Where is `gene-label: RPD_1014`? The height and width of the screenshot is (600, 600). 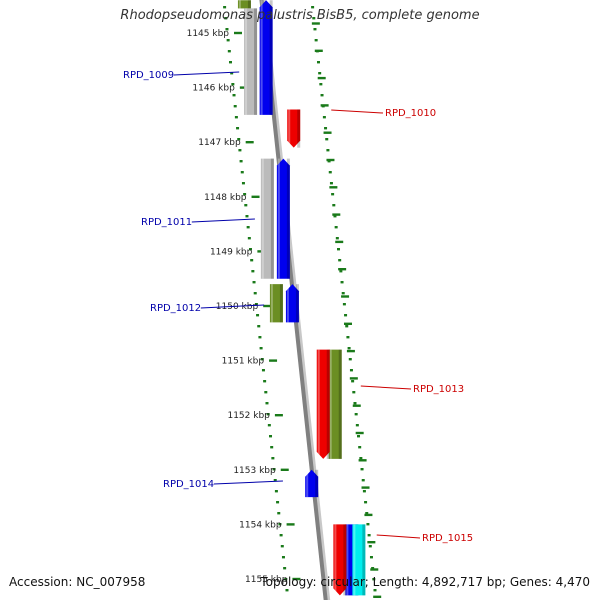 gene-label: RPD_1014 is located at coordinates (188, 484).